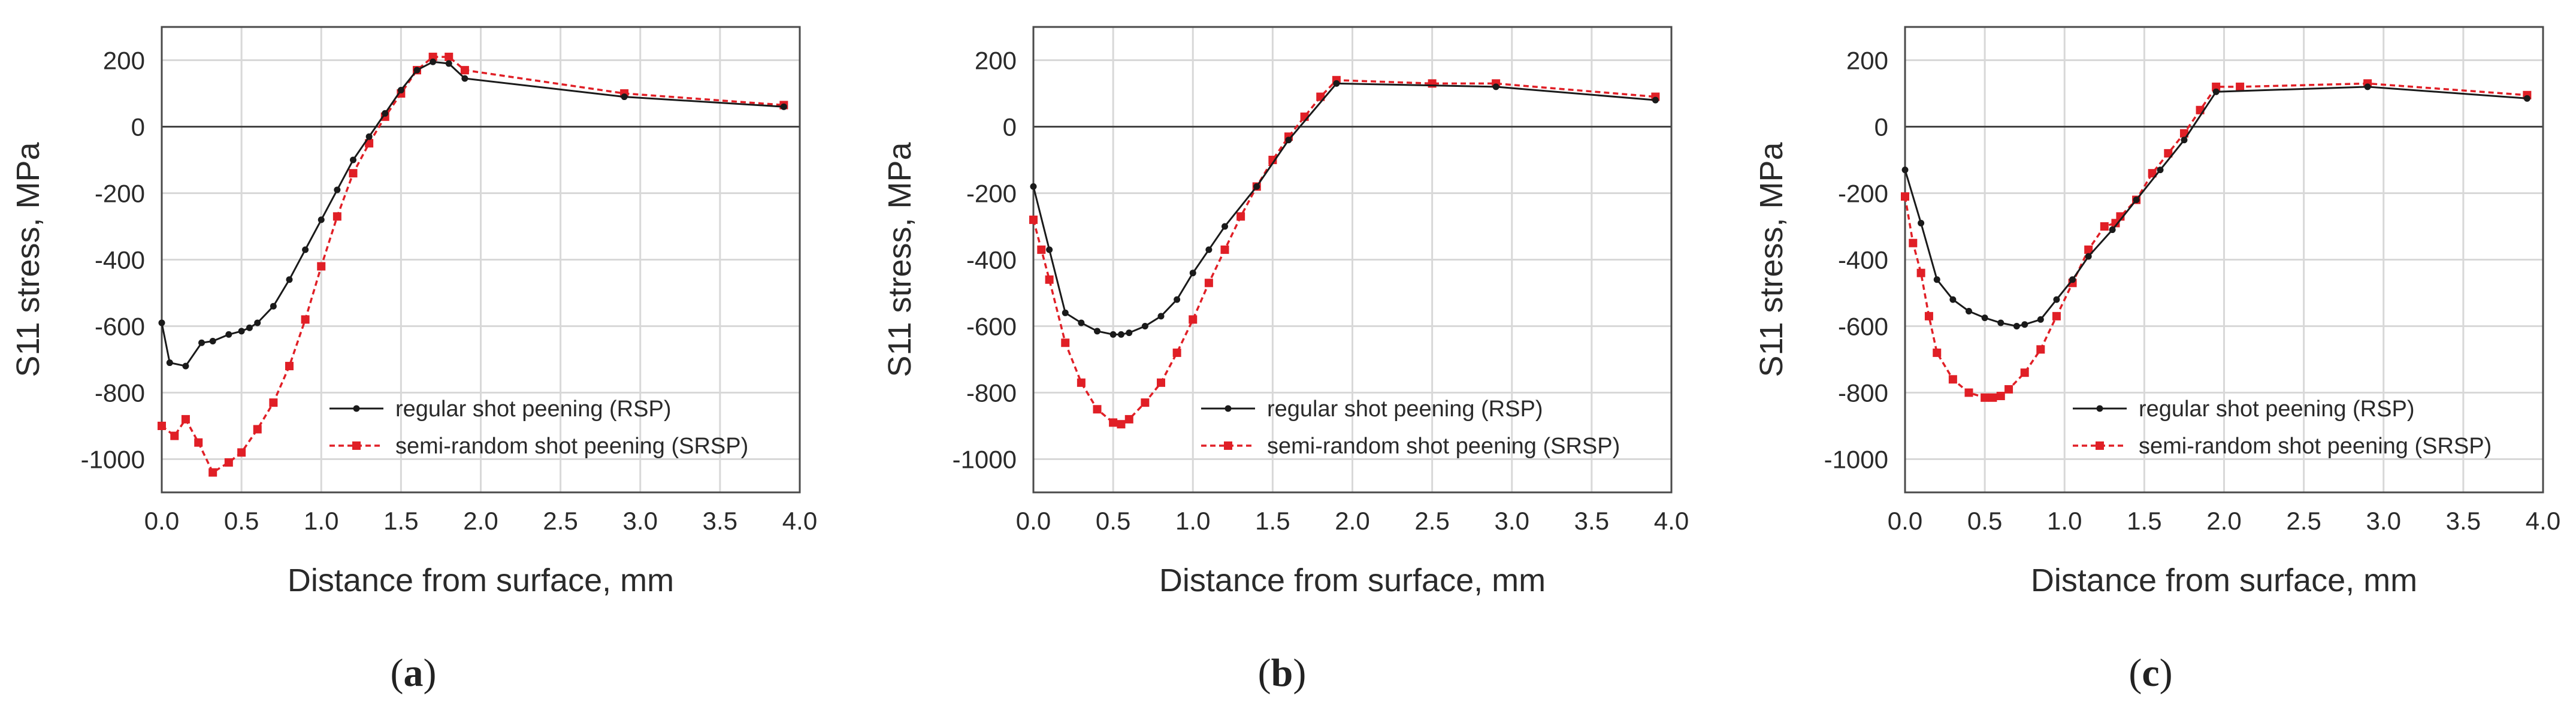 This screenshot has width=2576, height=720. I want to click on panel-label: (b), so click(1282, 673).